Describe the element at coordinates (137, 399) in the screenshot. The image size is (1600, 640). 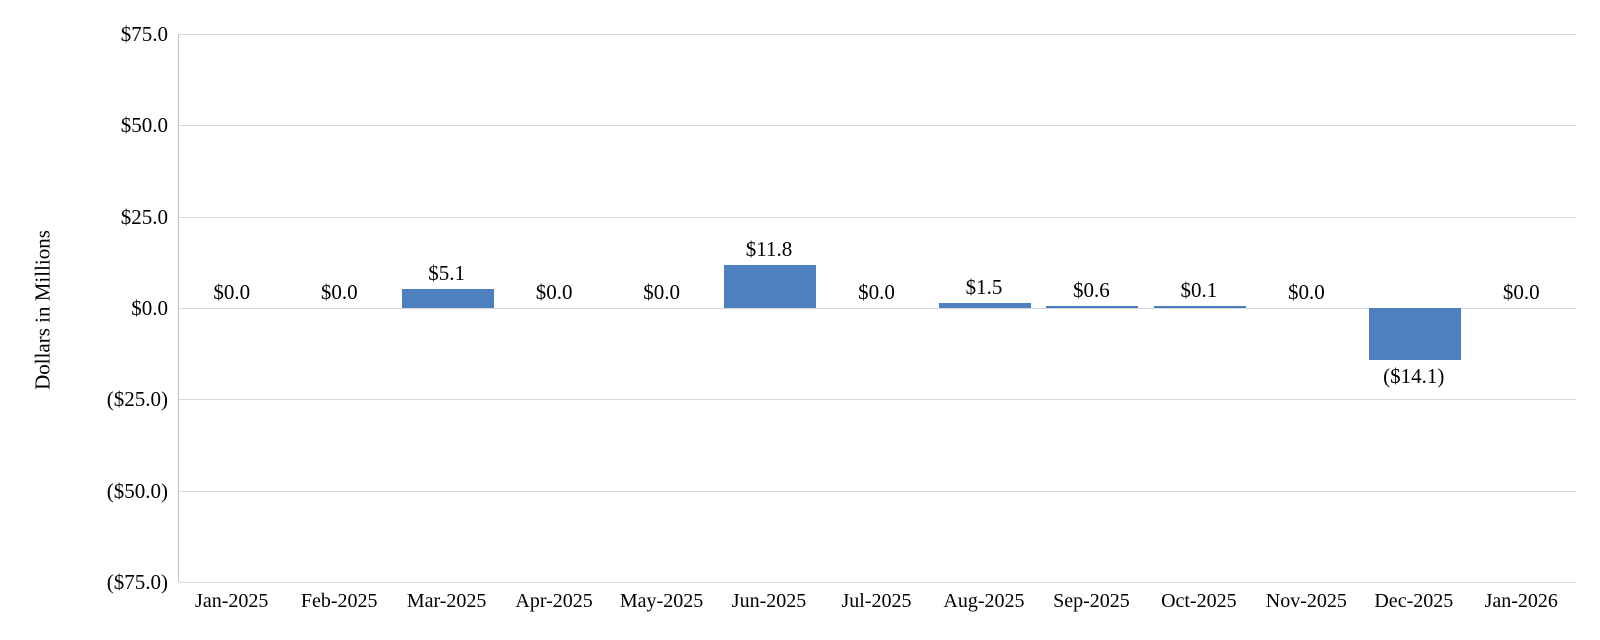
I see `y-tick-label: ($25.0)` at that location.